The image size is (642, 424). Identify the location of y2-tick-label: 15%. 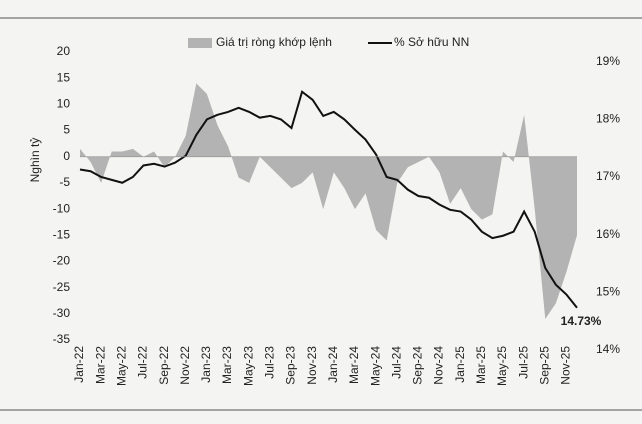
(608, 291).